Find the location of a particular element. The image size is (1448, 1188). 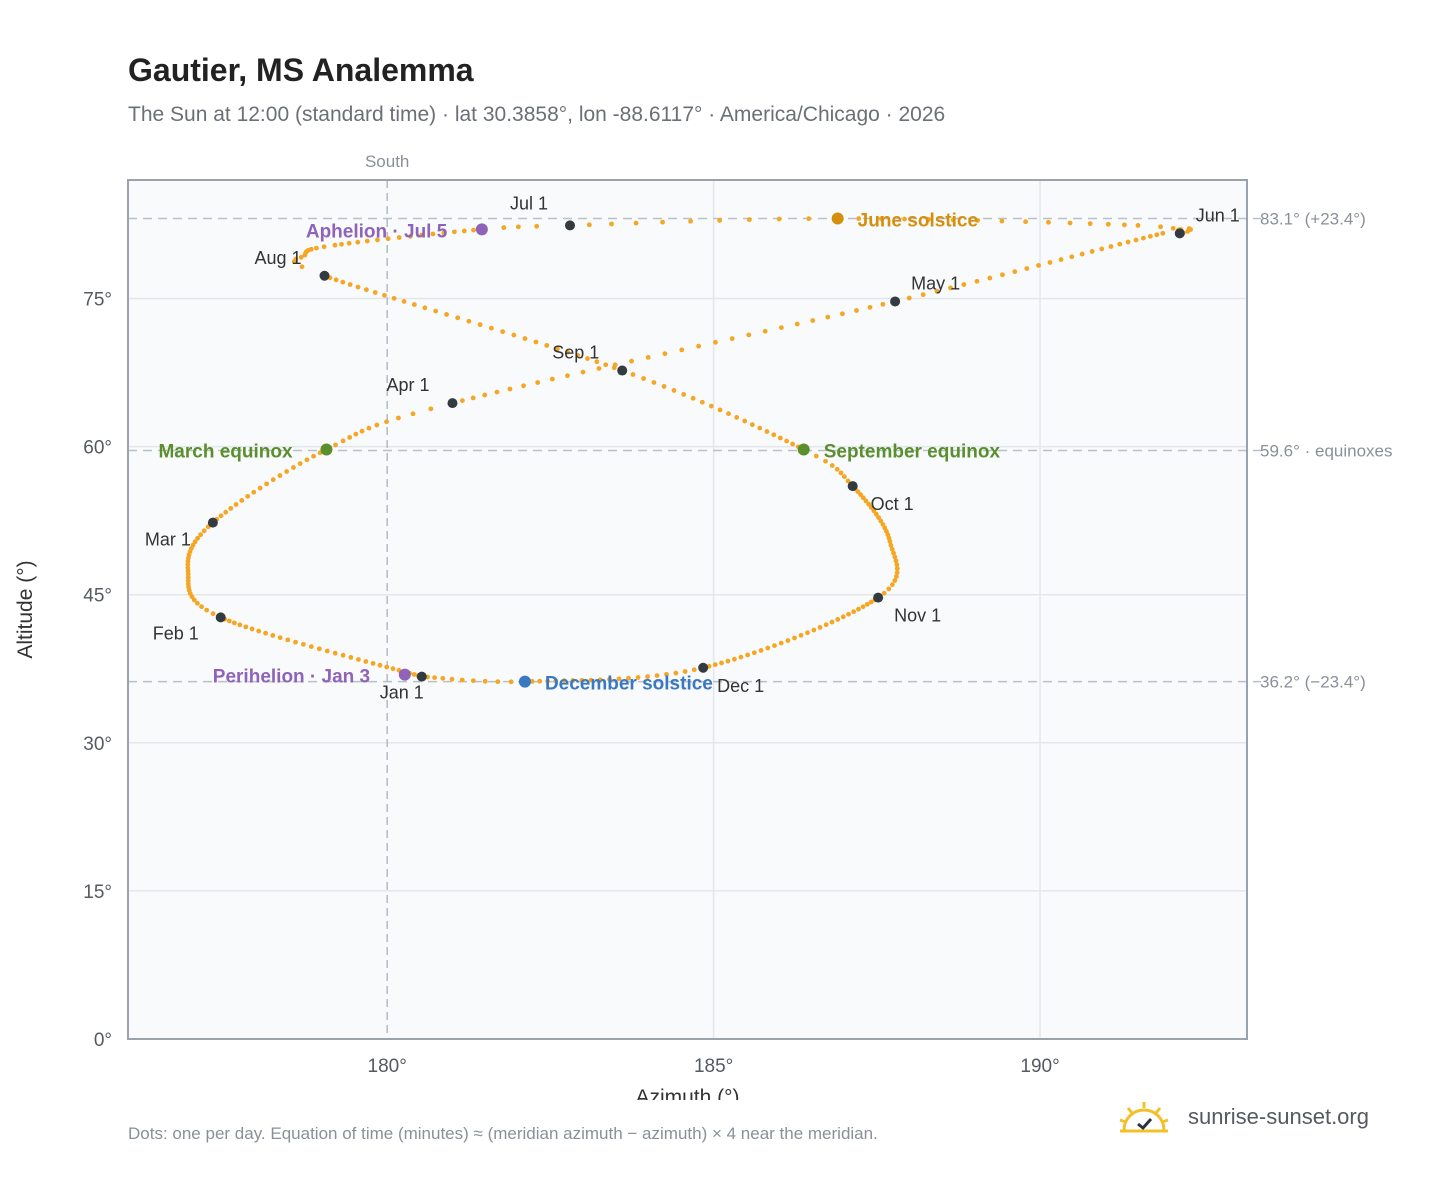

event-label: December solstice is located at coordinates (629, 684).